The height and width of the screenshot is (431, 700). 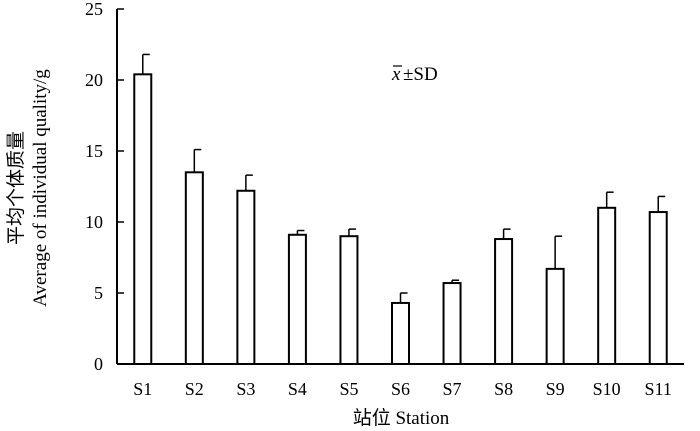 What do you see at coordinates (142, 389) in the screenshot?
I see `x-tick-label-s1: S1` at bounding box center [142, 389].